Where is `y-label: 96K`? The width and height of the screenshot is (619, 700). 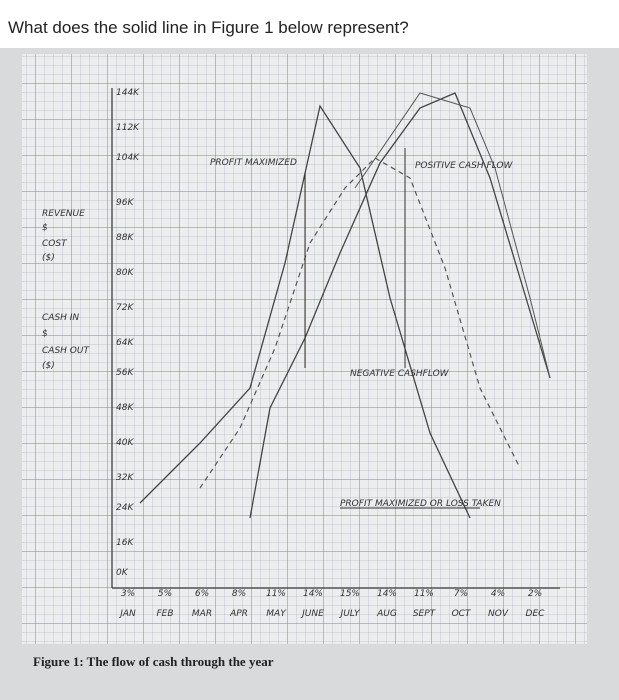 y-label: 96K is located at coordinates (125, 203).